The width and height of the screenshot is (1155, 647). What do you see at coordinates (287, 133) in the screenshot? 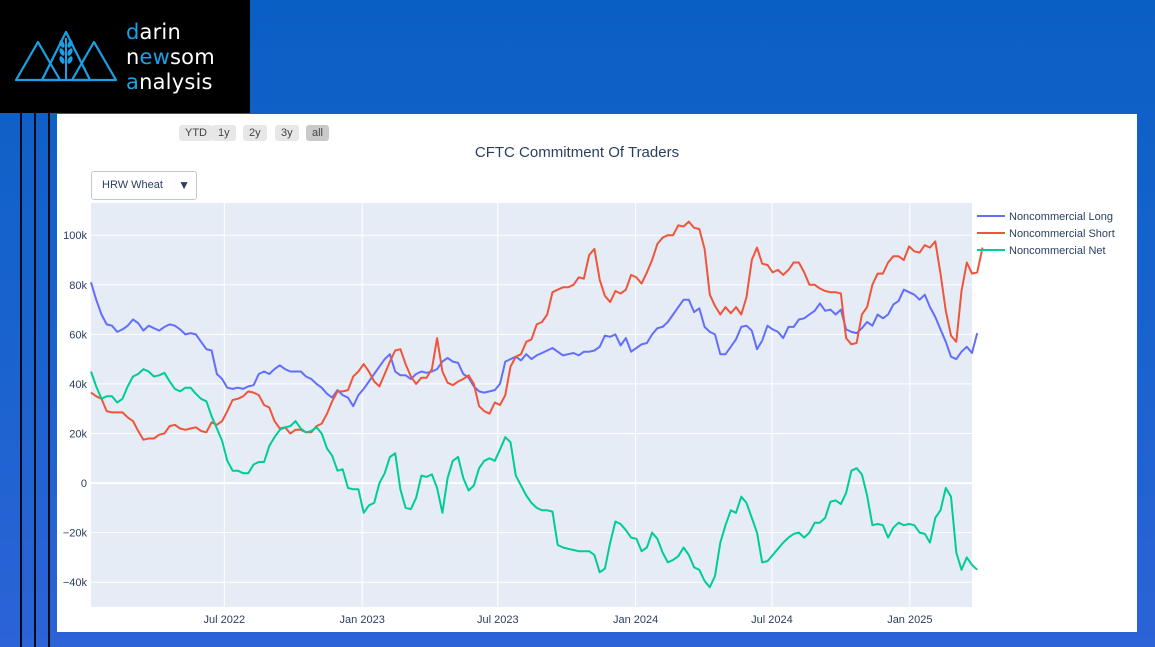
I see `range-button-3y: 3y` at bounding box center [287, 133].